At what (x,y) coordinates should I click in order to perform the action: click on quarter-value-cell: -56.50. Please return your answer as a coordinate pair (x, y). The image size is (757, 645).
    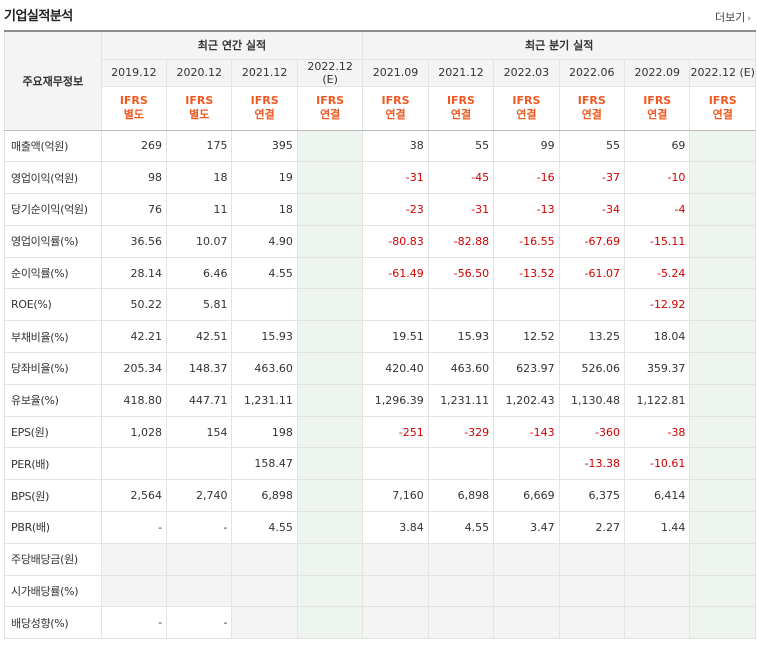
    Looking at the image, I should click on (461, 273).